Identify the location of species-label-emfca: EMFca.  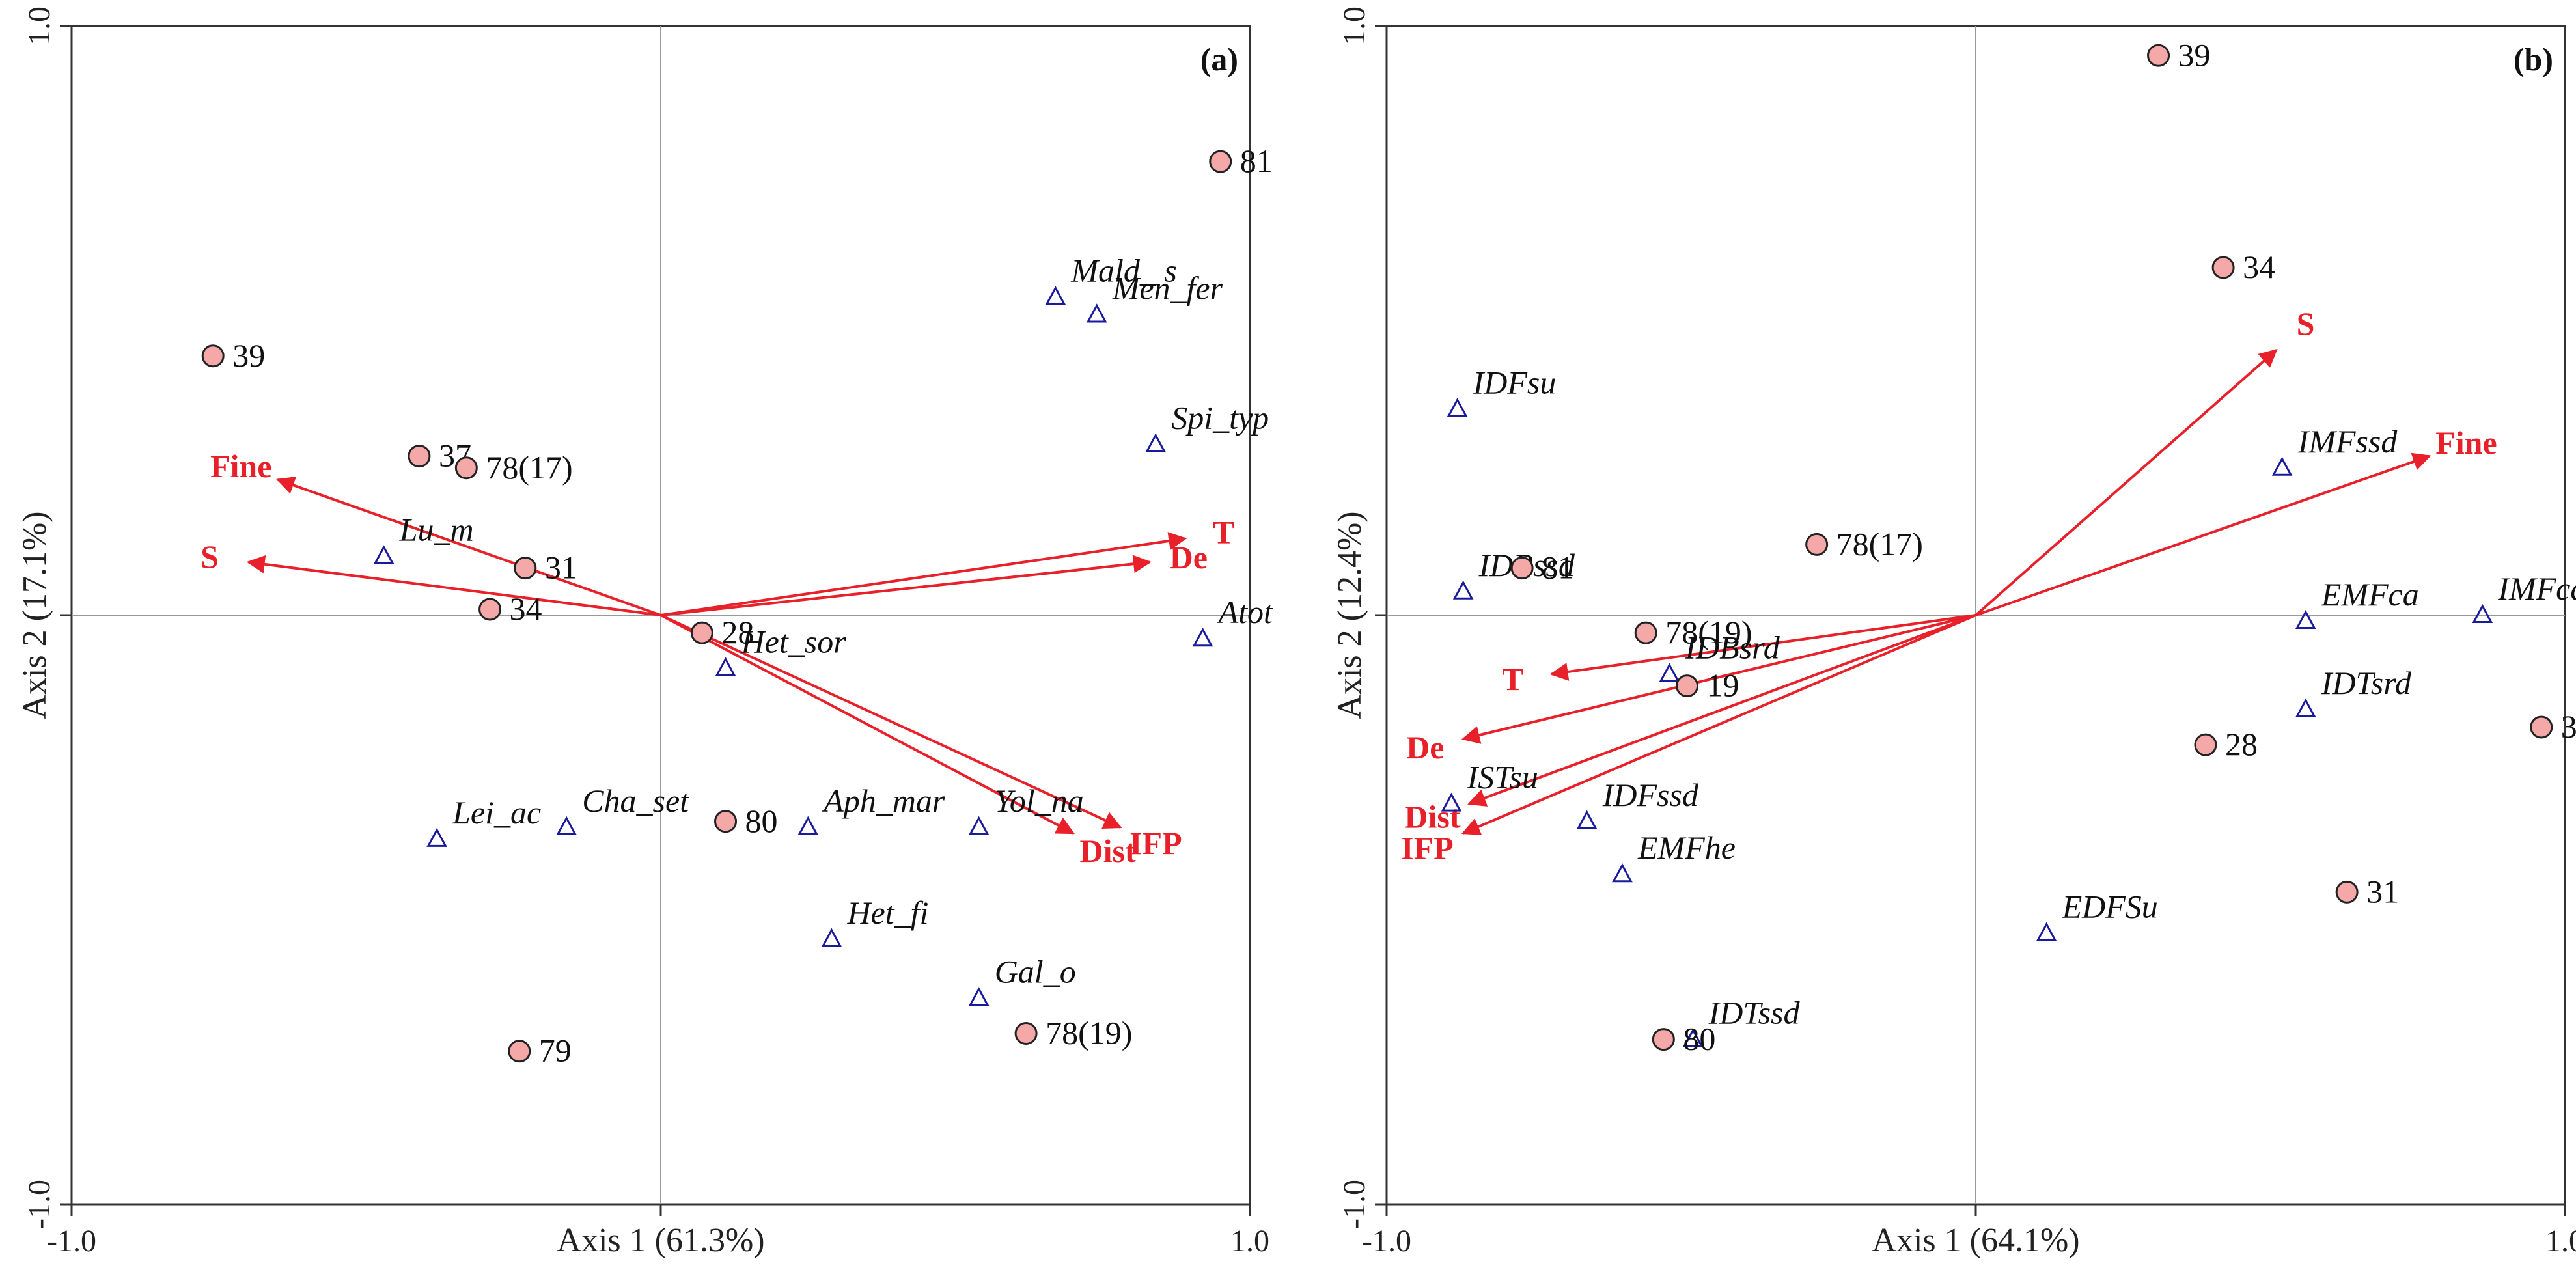
(2370, 595).